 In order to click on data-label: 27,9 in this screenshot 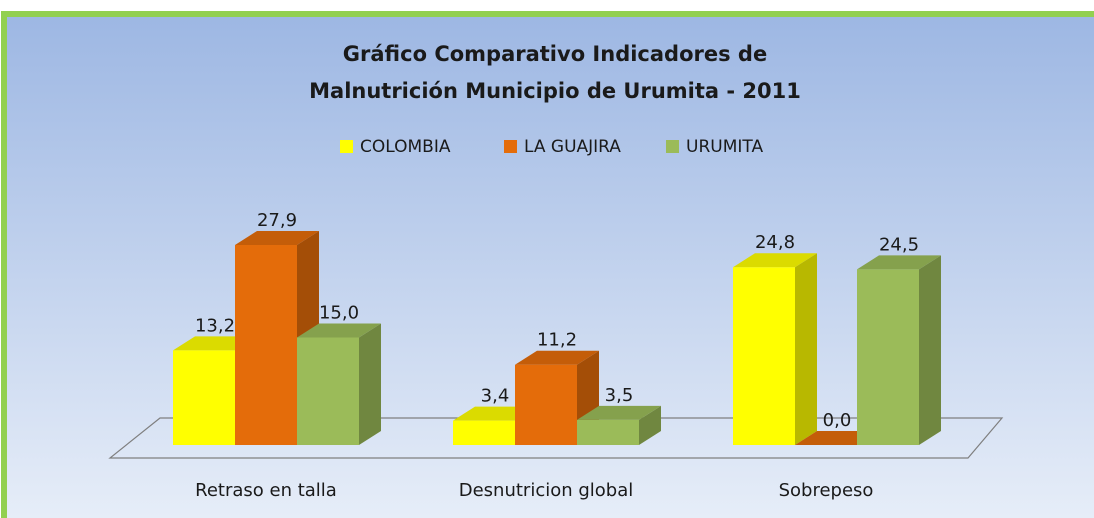, I will do `click(277, 220)`.